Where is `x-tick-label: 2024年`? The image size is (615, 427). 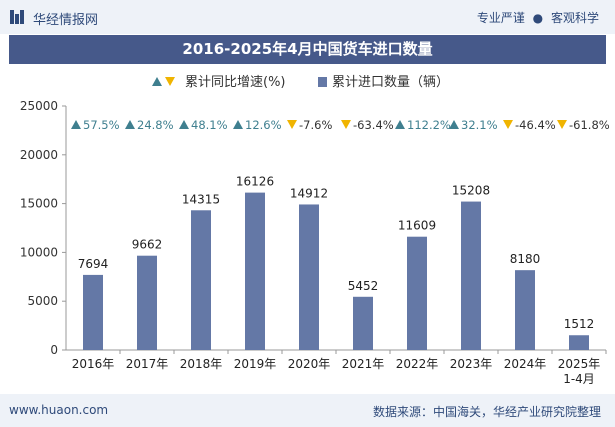 x-tick-label: 2024年 is located at coordinates (525, 364).